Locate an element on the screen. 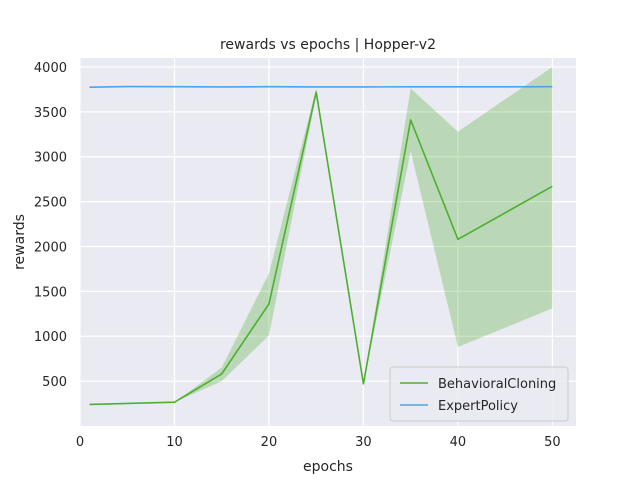 The image size is (640, 484). y-tick-label: 2000 is located at coordinates (50, 247).